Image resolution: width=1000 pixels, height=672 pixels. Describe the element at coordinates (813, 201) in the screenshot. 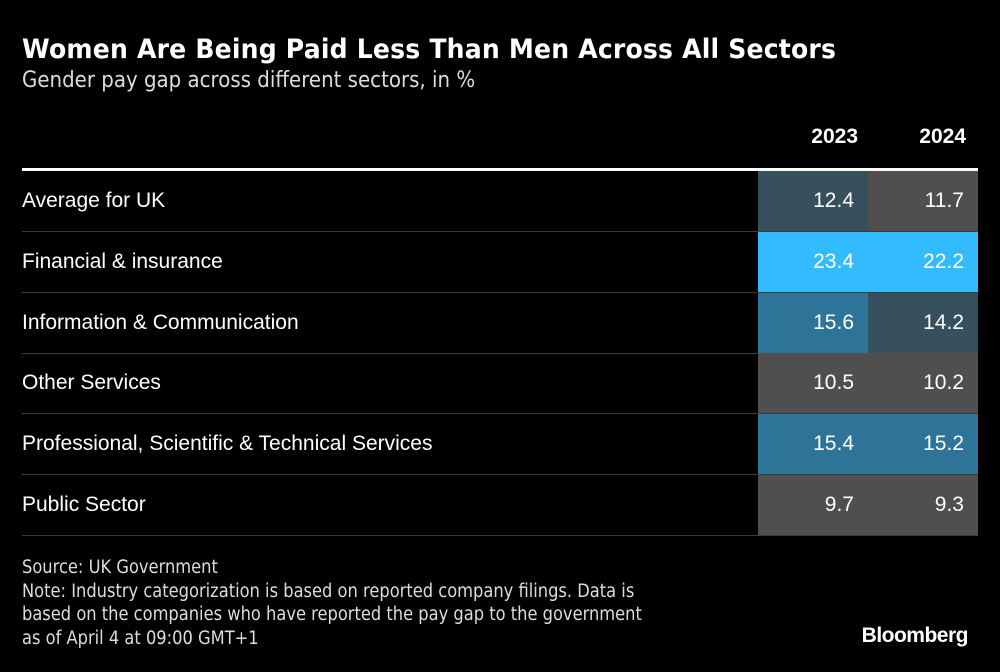

I see `value-cell-2023: 12.4` at that location.